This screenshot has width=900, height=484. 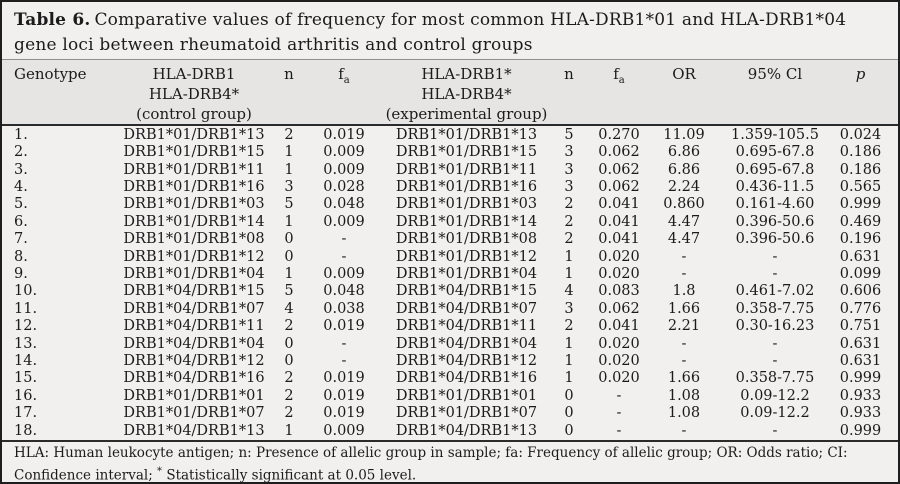 I want to click on cell-c-gen: DRB1*01/DRB1*13, so click(x=194, y=134).